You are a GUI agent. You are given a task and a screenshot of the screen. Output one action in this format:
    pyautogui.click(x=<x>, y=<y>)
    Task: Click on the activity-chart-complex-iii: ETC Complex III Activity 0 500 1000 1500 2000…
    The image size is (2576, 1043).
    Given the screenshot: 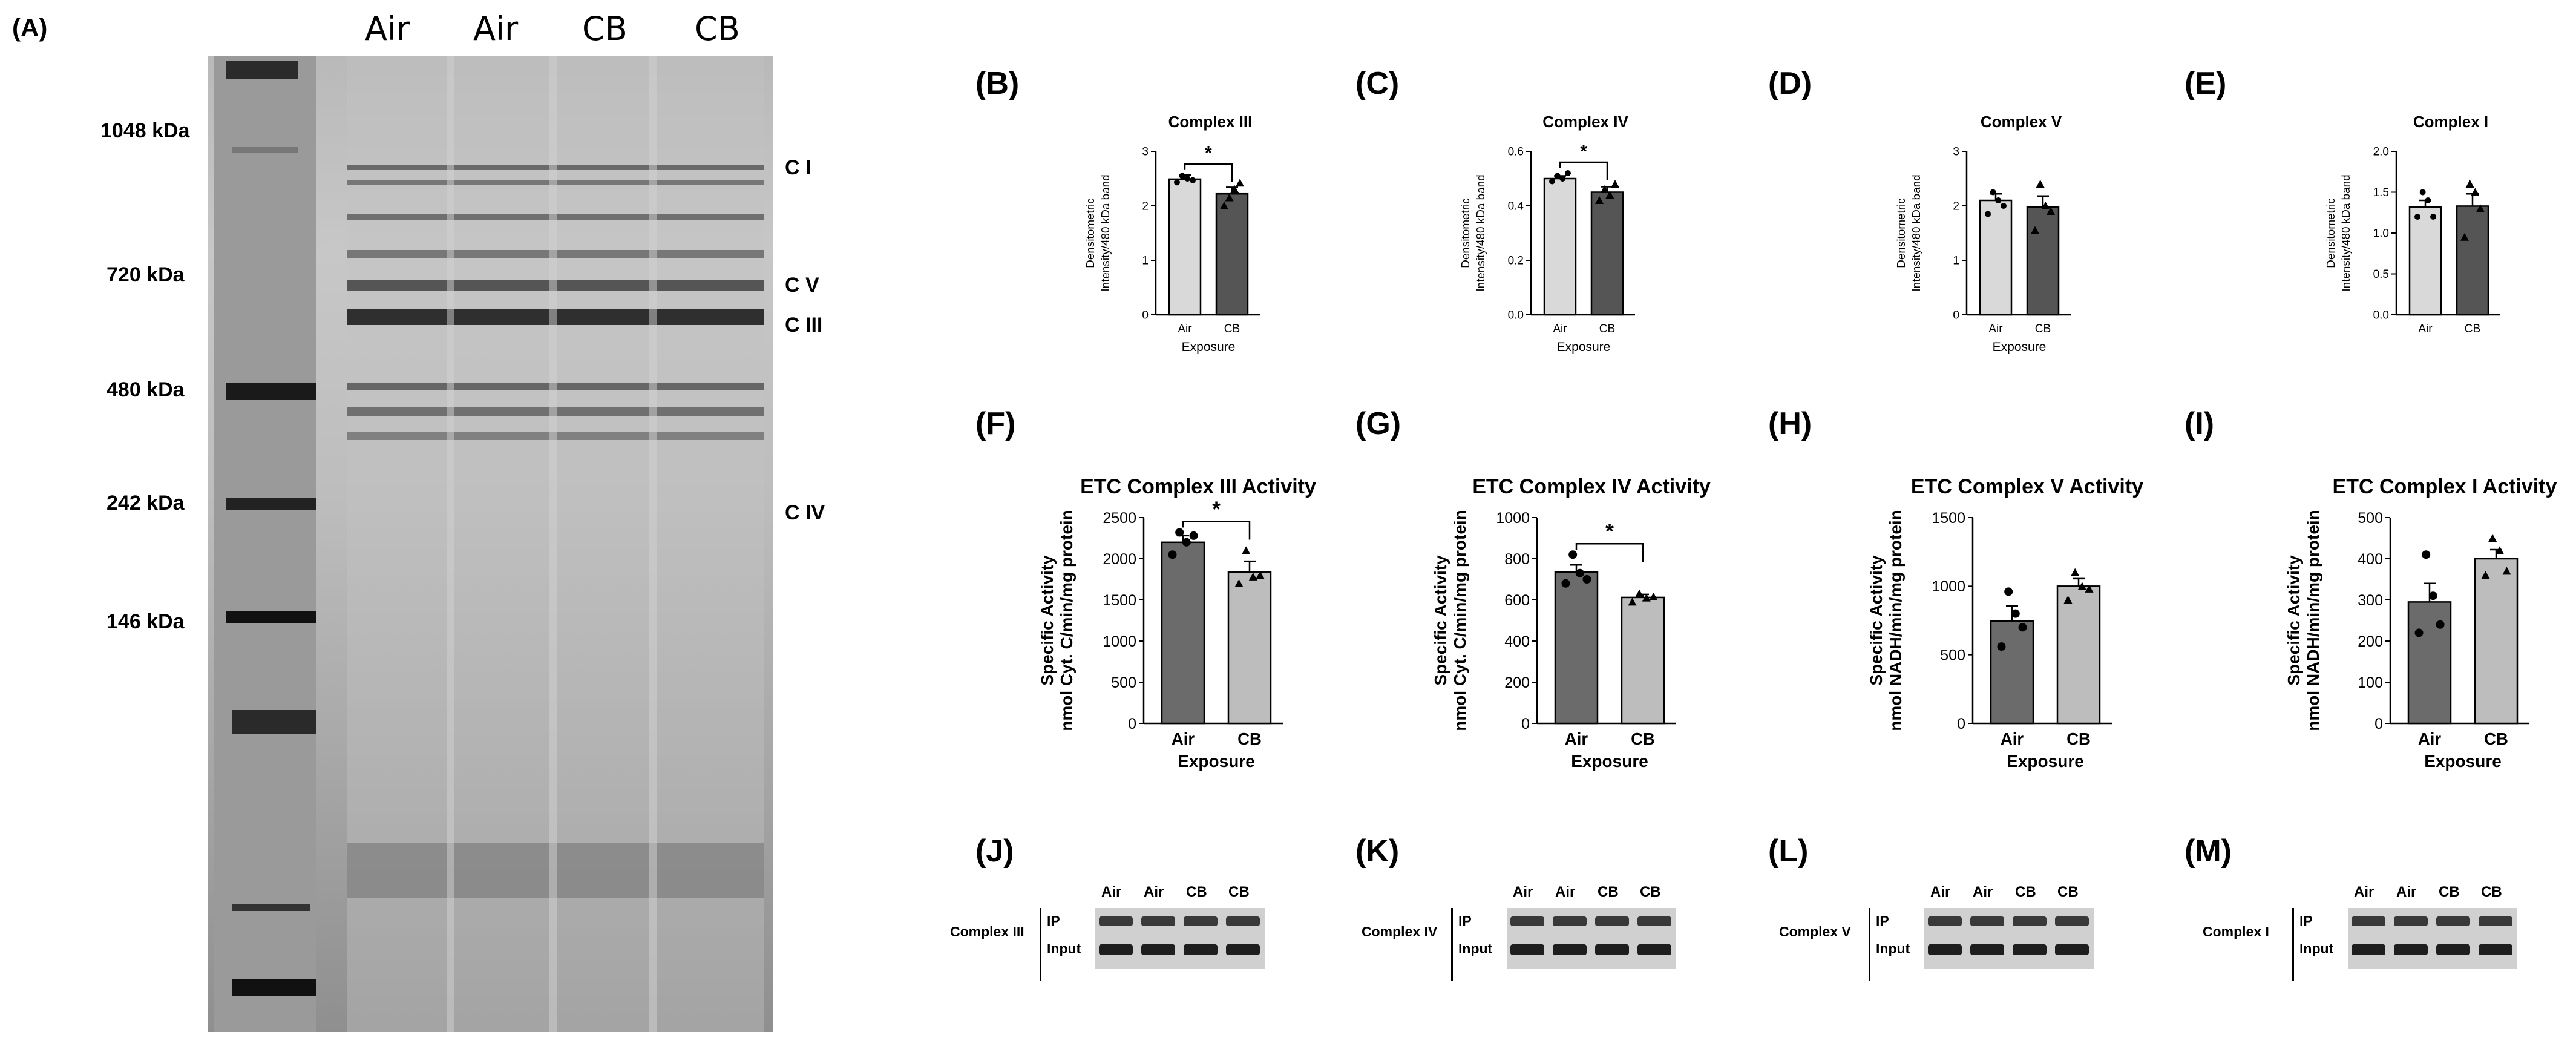 What is the action you would take?
    pyautogui.click(x=1177, y=623)
    